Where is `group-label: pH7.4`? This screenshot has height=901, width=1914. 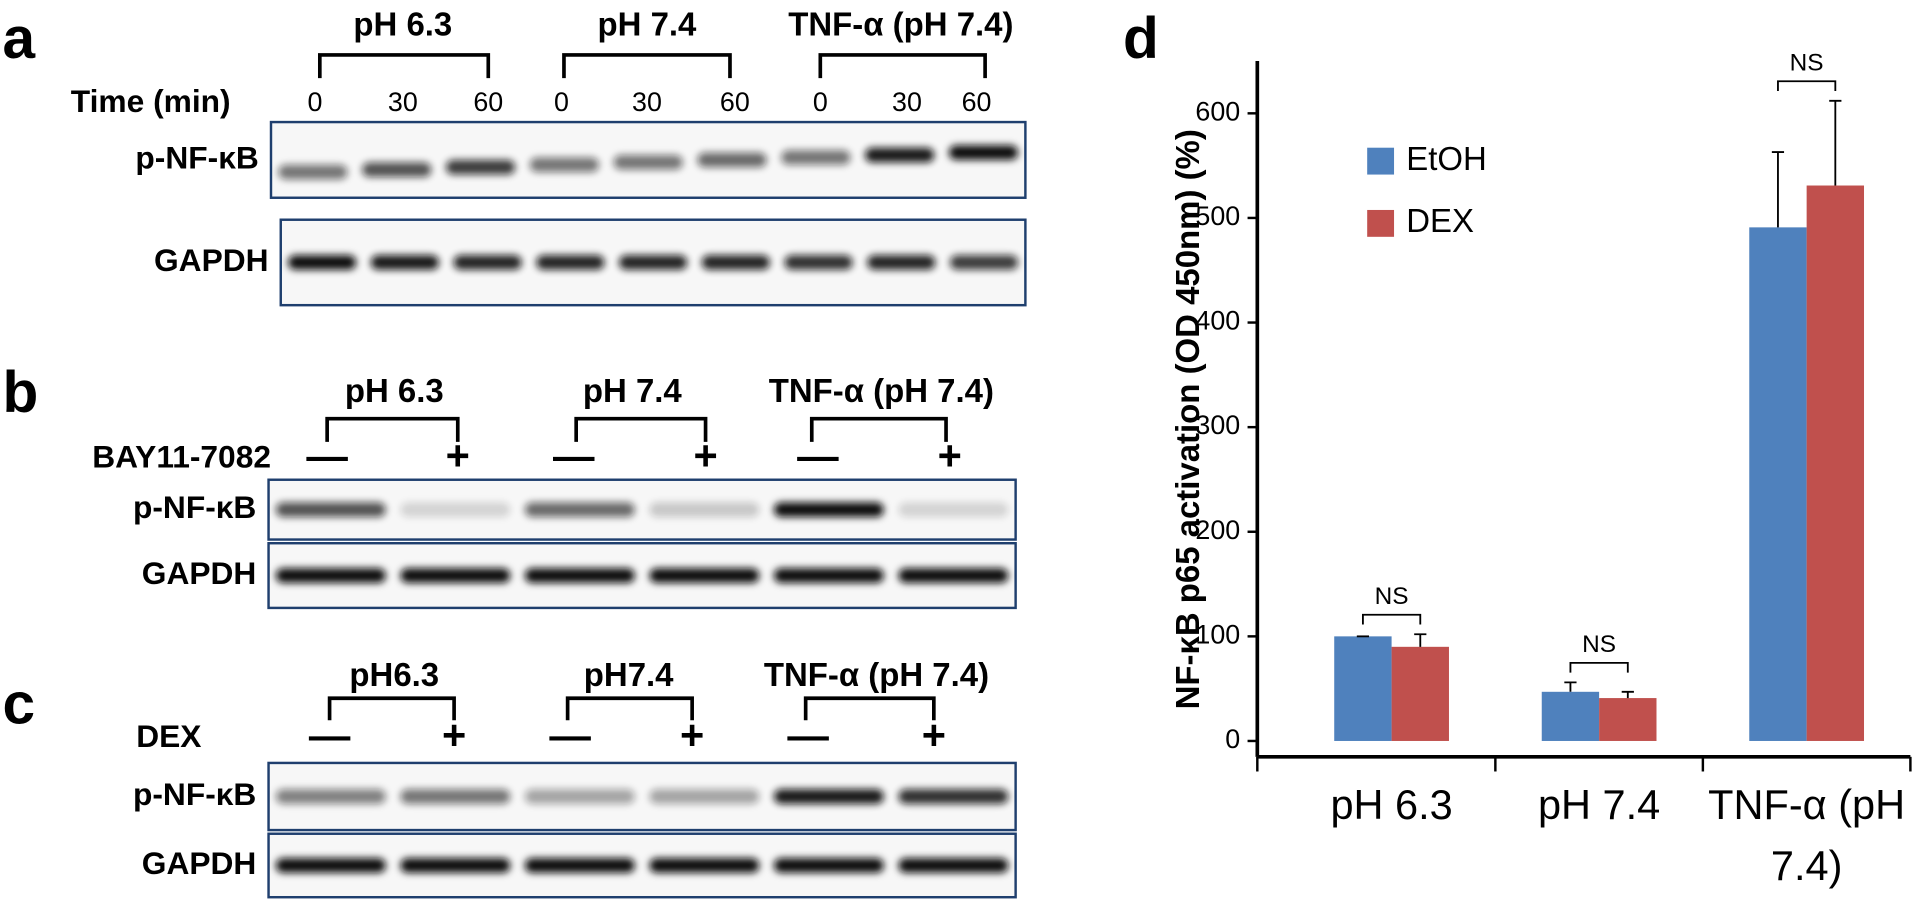
group-label: pH7.4 is located at coordinates (629, 674).